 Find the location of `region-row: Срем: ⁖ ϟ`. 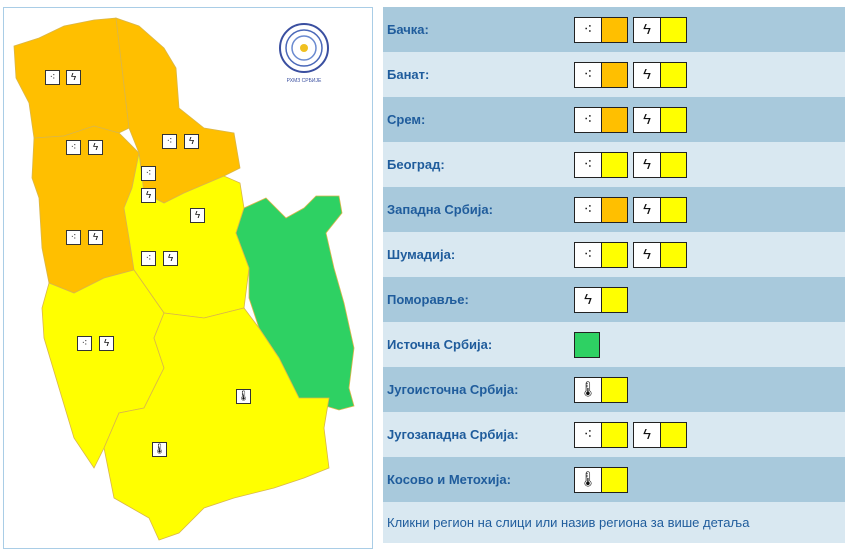

region-row: Срем: ⁖ ϟ is located at coordinates (614, 119).